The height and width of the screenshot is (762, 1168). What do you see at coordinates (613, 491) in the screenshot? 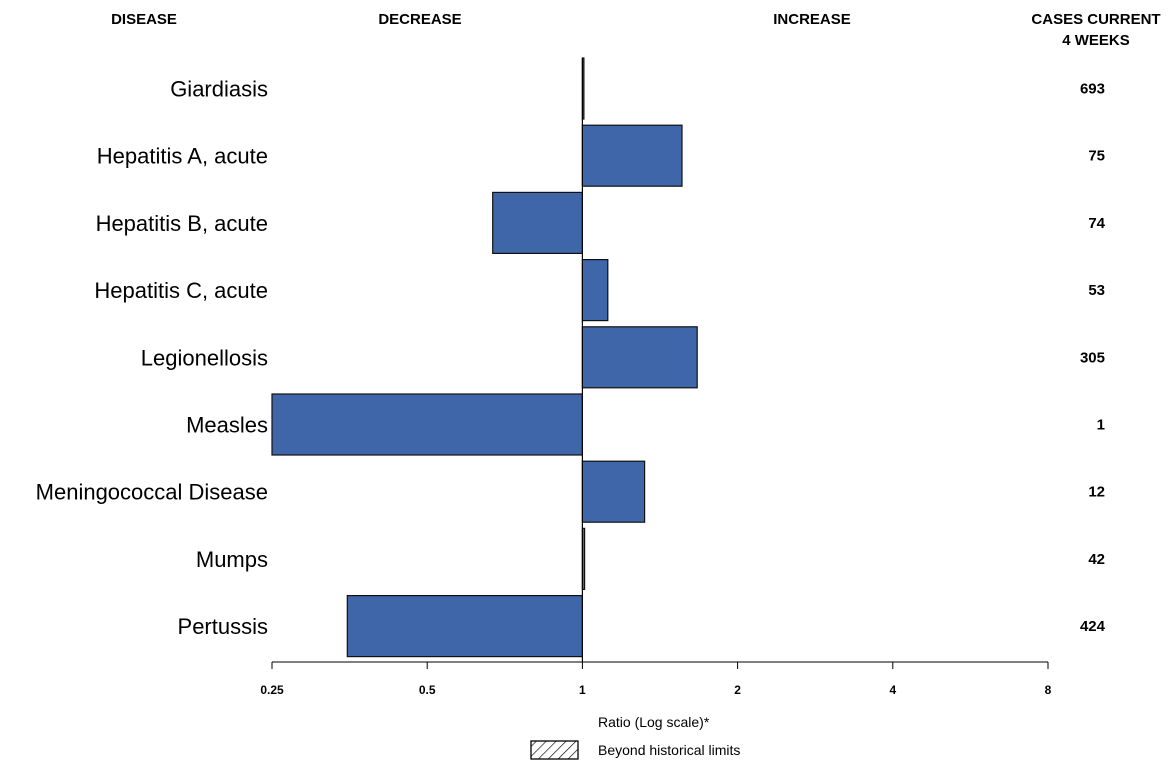
I see `bar-meningococcal-disease` at bounding box center [613, 491].